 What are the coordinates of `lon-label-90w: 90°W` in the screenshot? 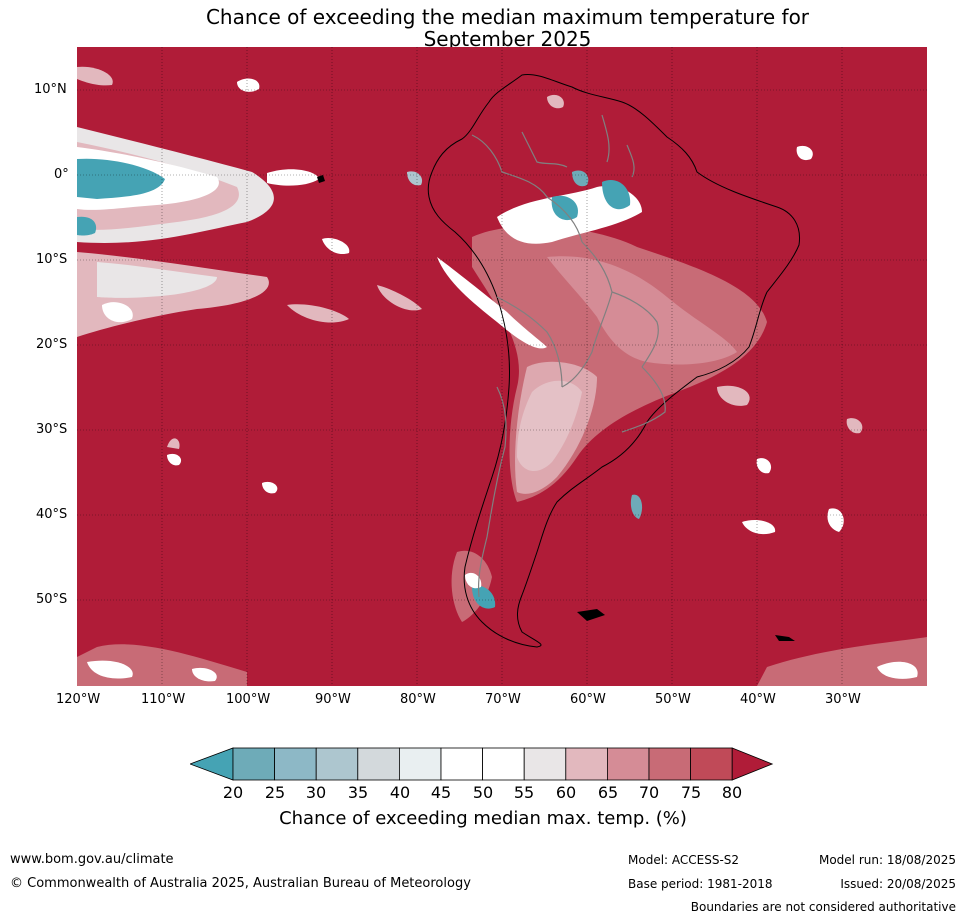 It's located at (333, 699).